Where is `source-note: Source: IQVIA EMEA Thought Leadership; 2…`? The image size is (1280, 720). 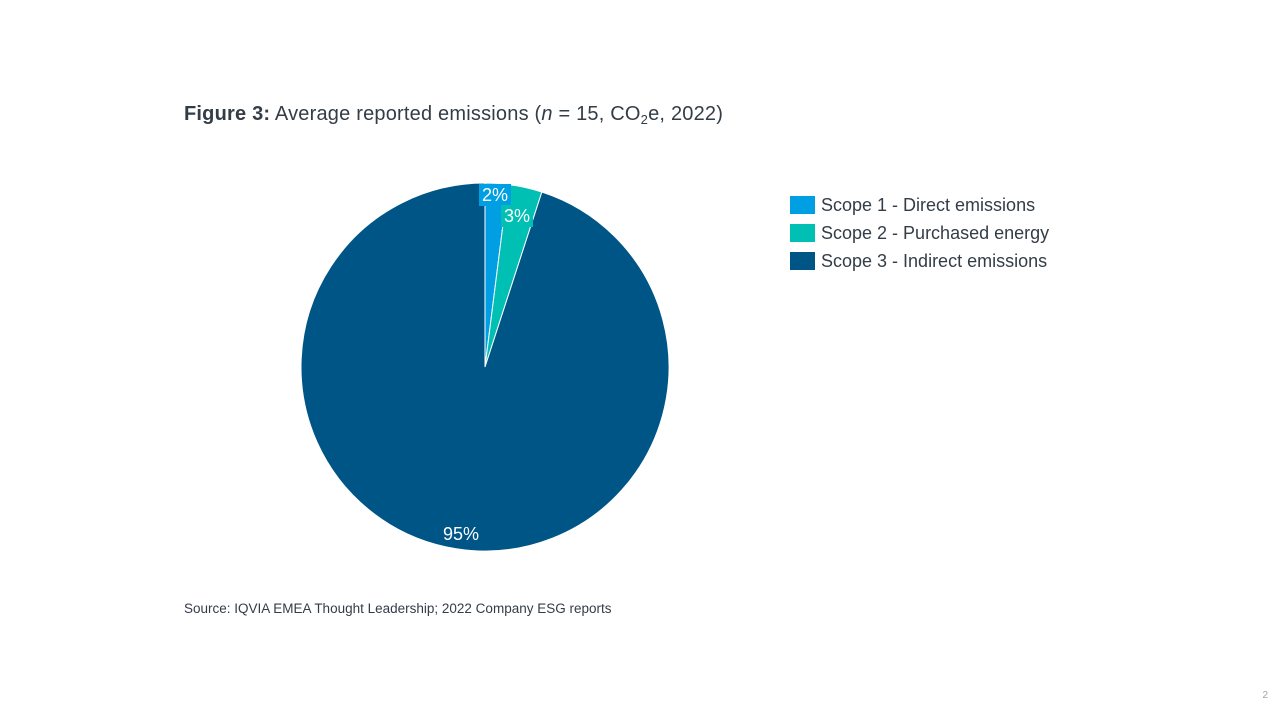 source-note: Source: IQVIA EMEA Thought Leadership; 2… is located at coordinates (398, 608).